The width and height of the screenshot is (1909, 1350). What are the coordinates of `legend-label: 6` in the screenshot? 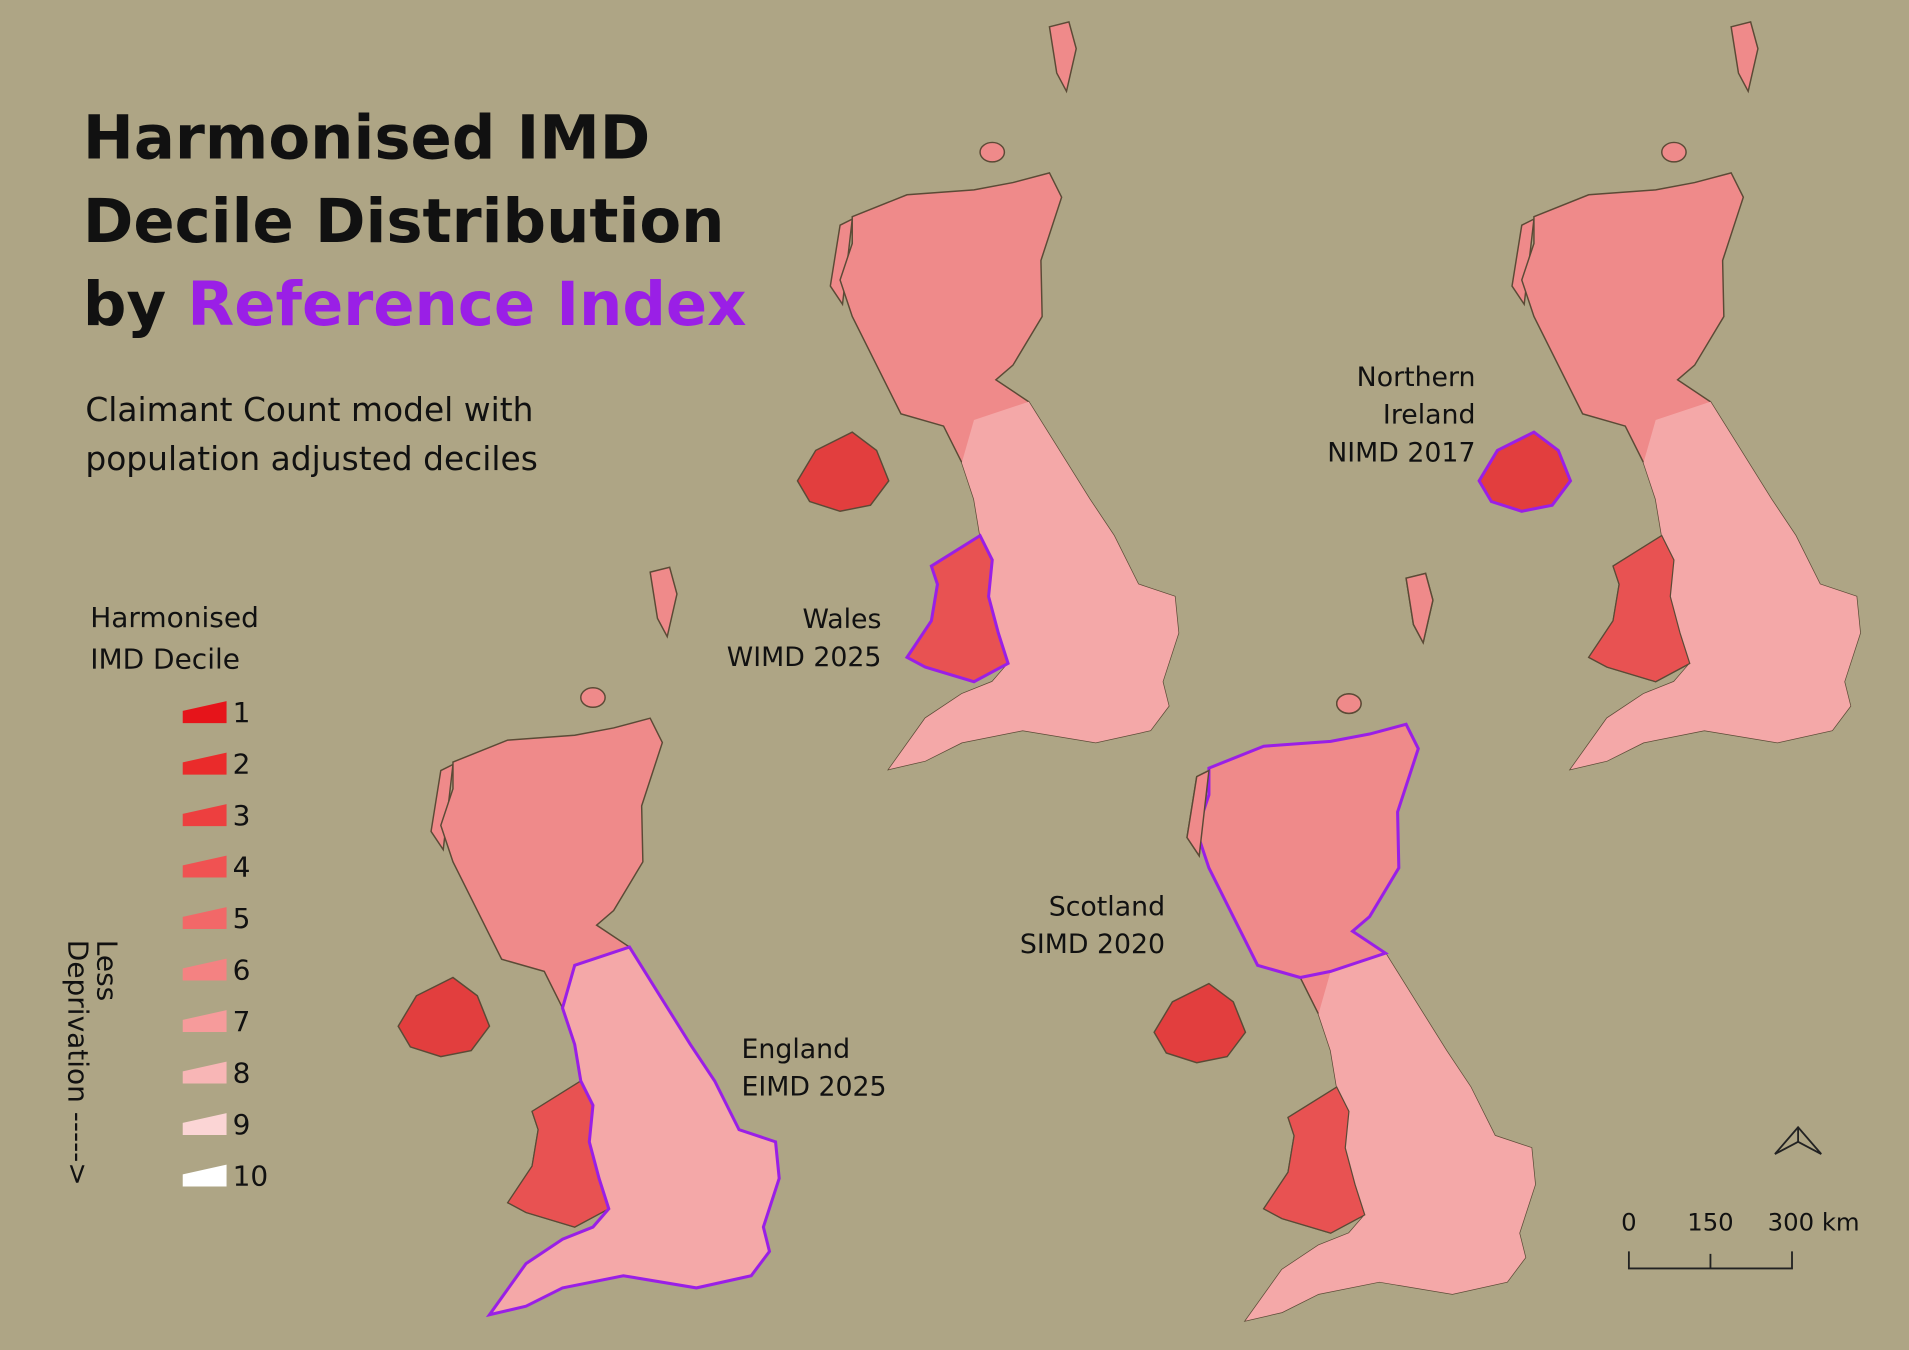 It's located at (242, 969).